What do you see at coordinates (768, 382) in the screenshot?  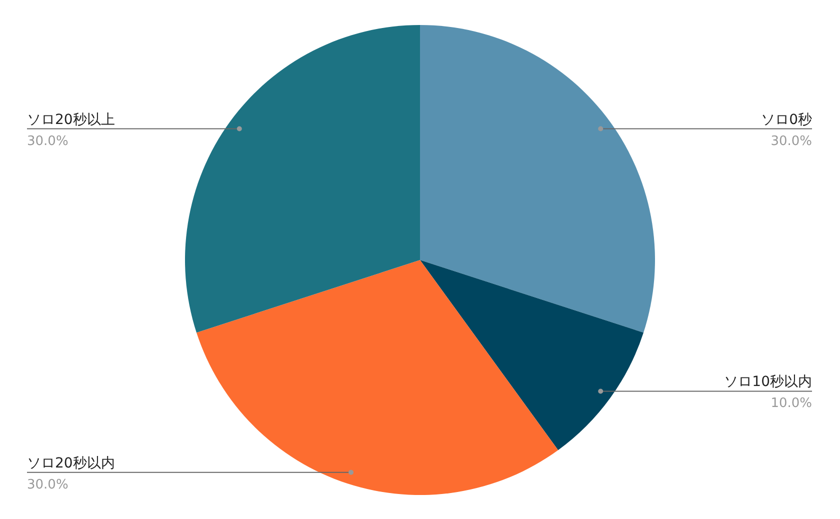 I see `slice-label: ソロ10秒以内` at bounding box center [768, 382].